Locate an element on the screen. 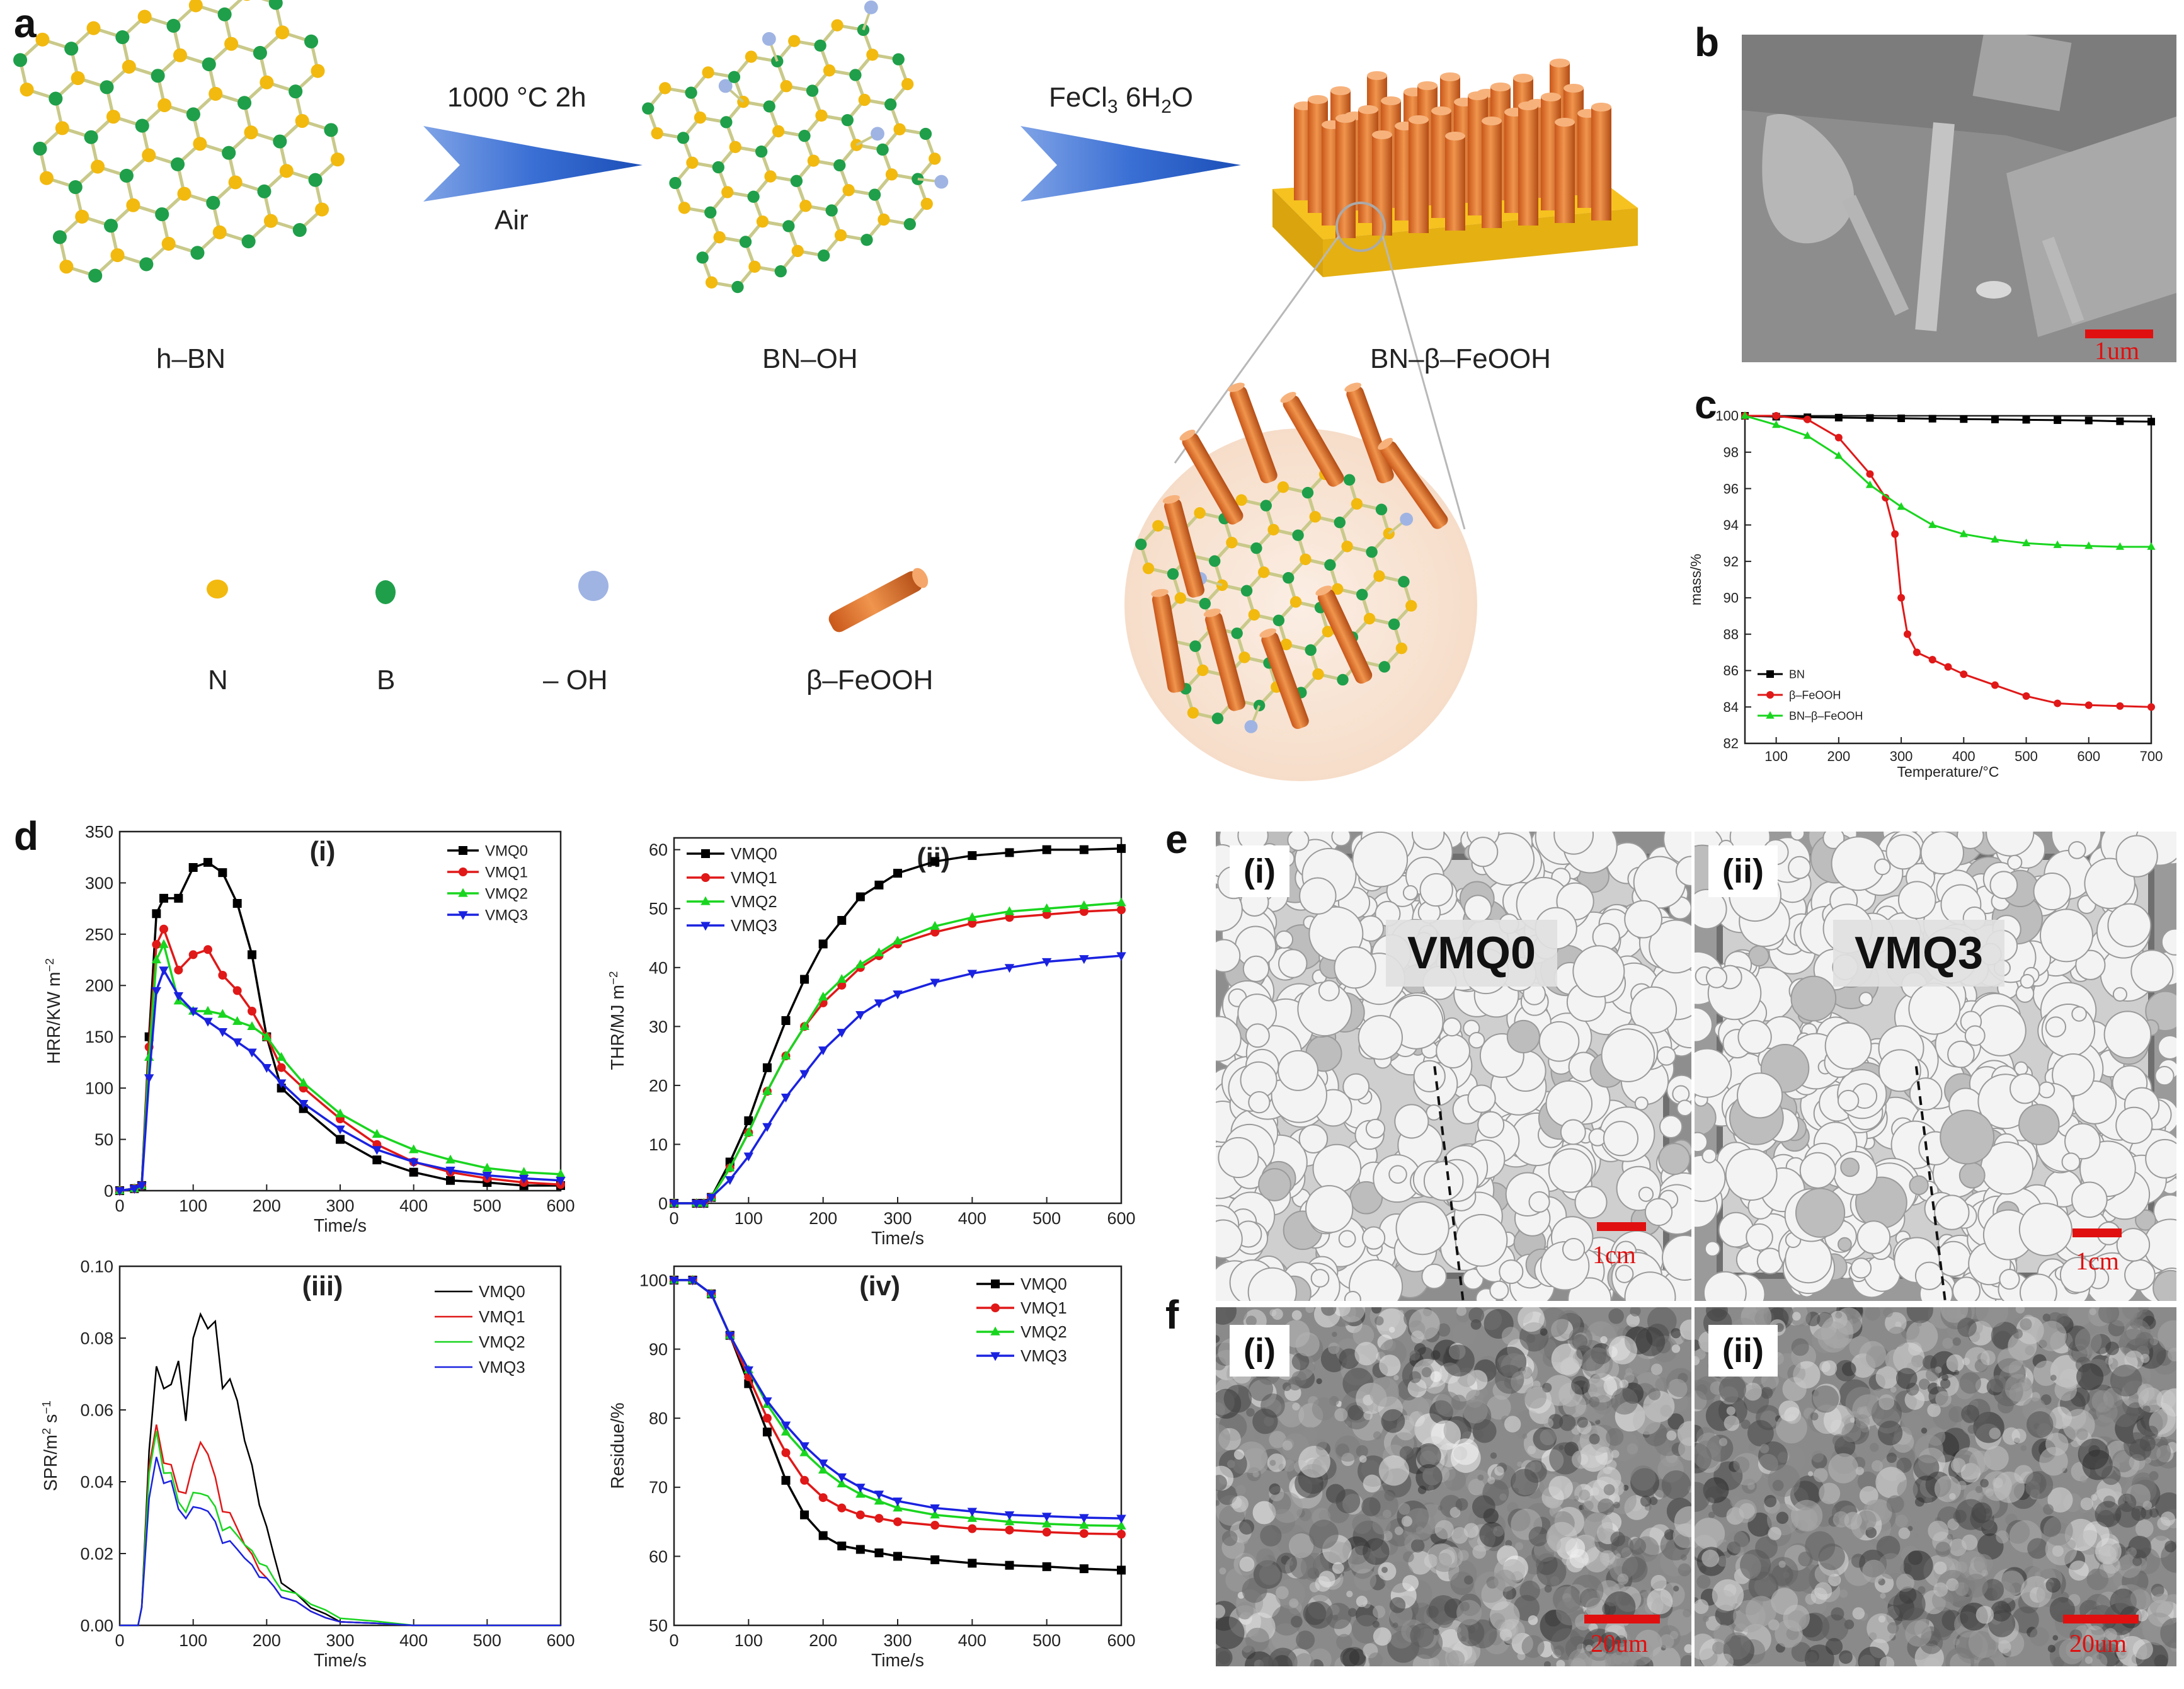  y-tick-label: 0.10 is located at coordinates (97, 1266).